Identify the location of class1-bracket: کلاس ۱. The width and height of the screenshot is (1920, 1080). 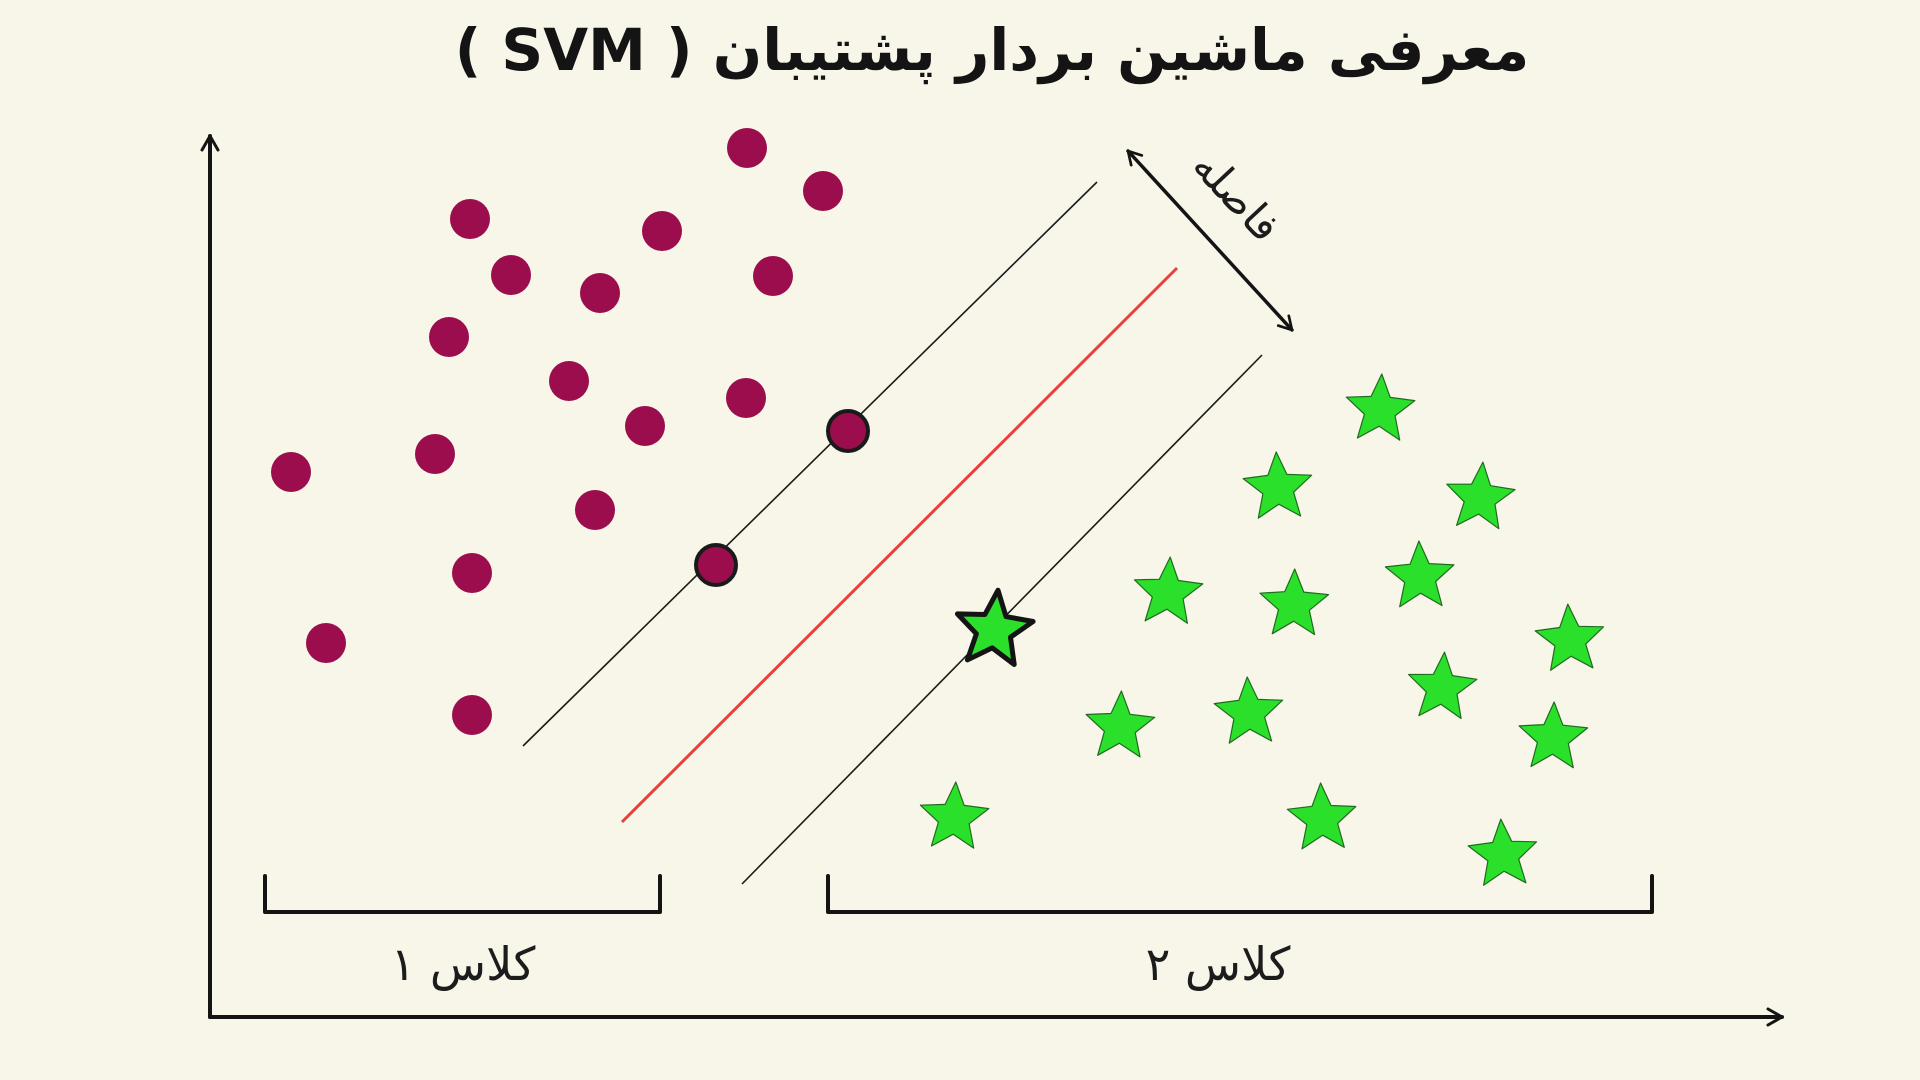
(462, 932).